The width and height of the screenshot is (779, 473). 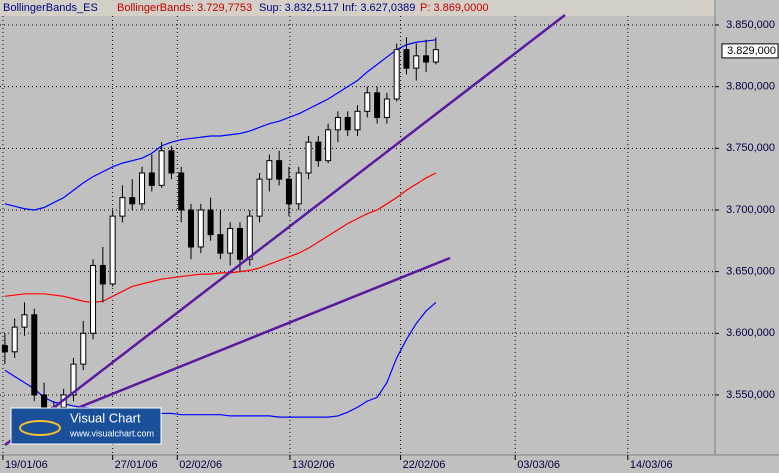 I want to click on logo: Visual Chart www.visualchart.com, so click(x=86, y=426).